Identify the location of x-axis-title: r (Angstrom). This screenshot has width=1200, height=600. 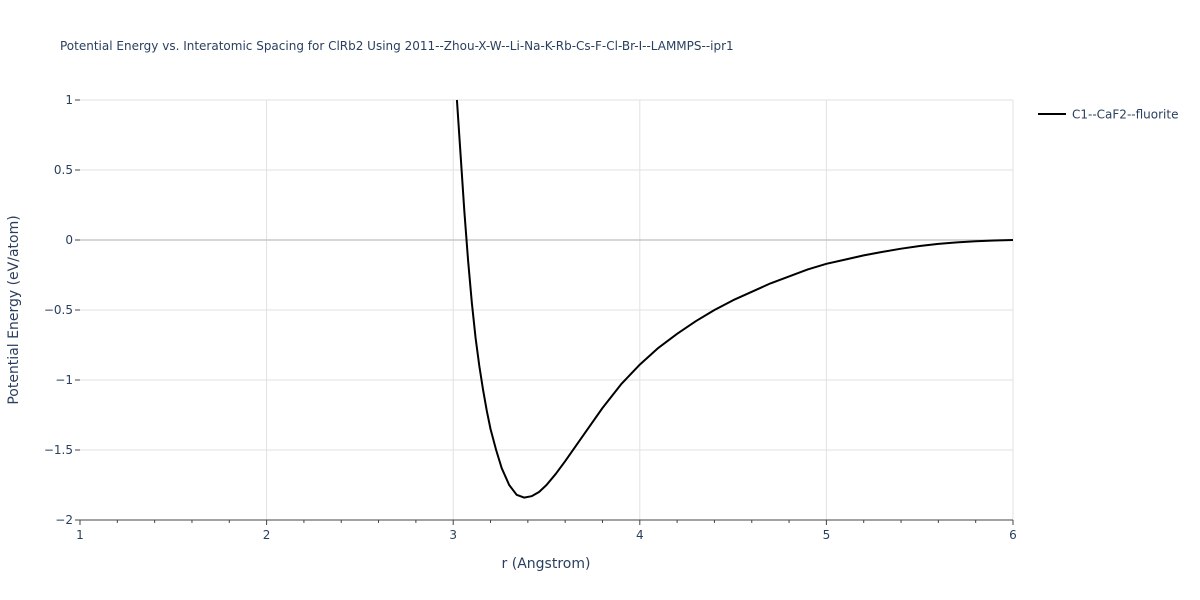
(546, 564).